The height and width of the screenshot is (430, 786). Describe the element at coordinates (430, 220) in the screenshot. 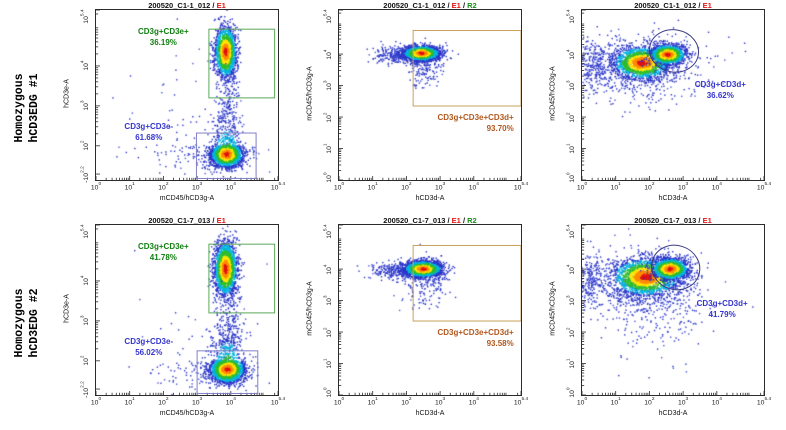

I see `panel-title: 200520_C1-7_013 / E1 / R2` at that location.